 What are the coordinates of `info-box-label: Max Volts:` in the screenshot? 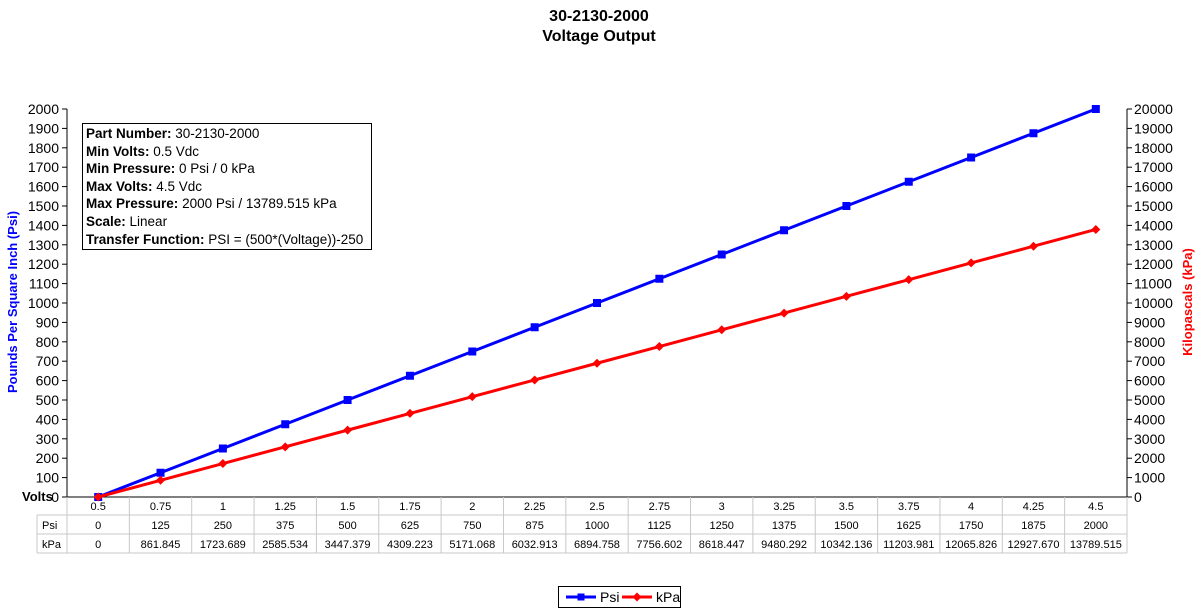 It's located at (119, 186).